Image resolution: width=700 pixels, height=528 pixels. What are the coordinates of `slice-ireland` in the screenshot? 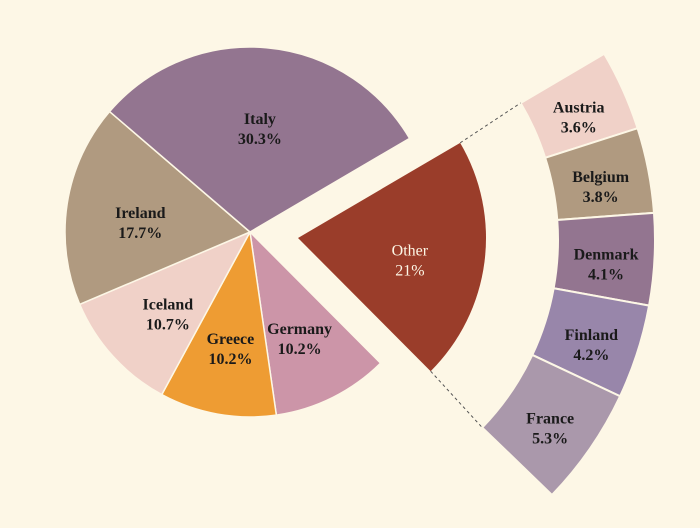 It's located at (158, 208).